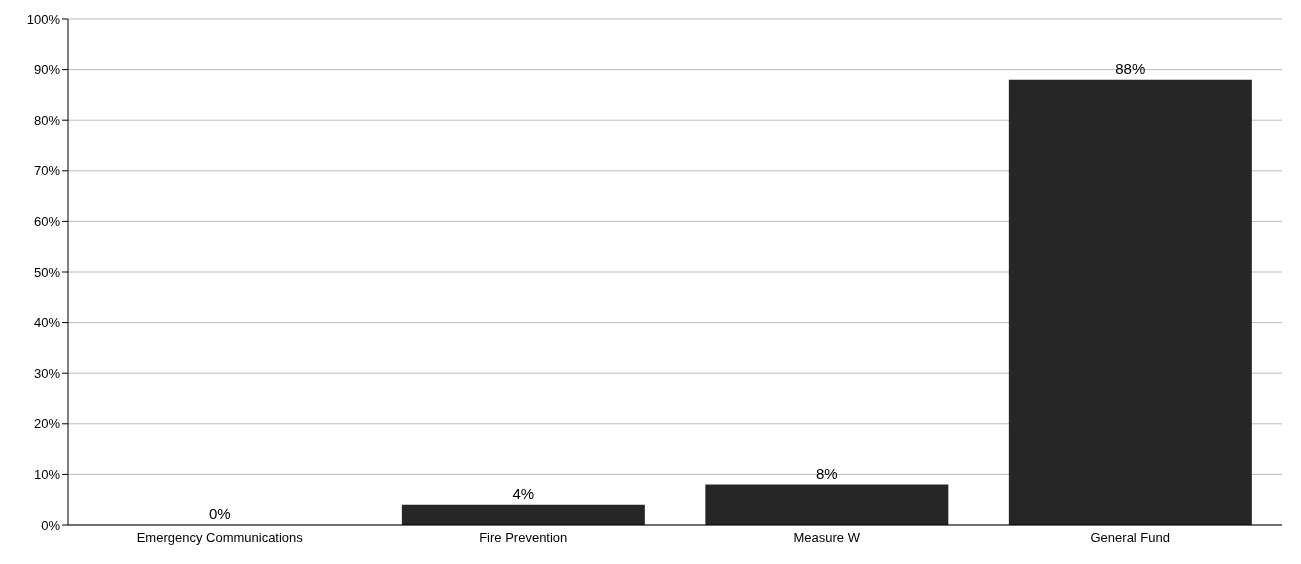 The width and height of the screenshot is (1301, 564). Describe the element at coordinates (47, 222) in the screenshot. I see `y-tick-label: 60%` at that location.